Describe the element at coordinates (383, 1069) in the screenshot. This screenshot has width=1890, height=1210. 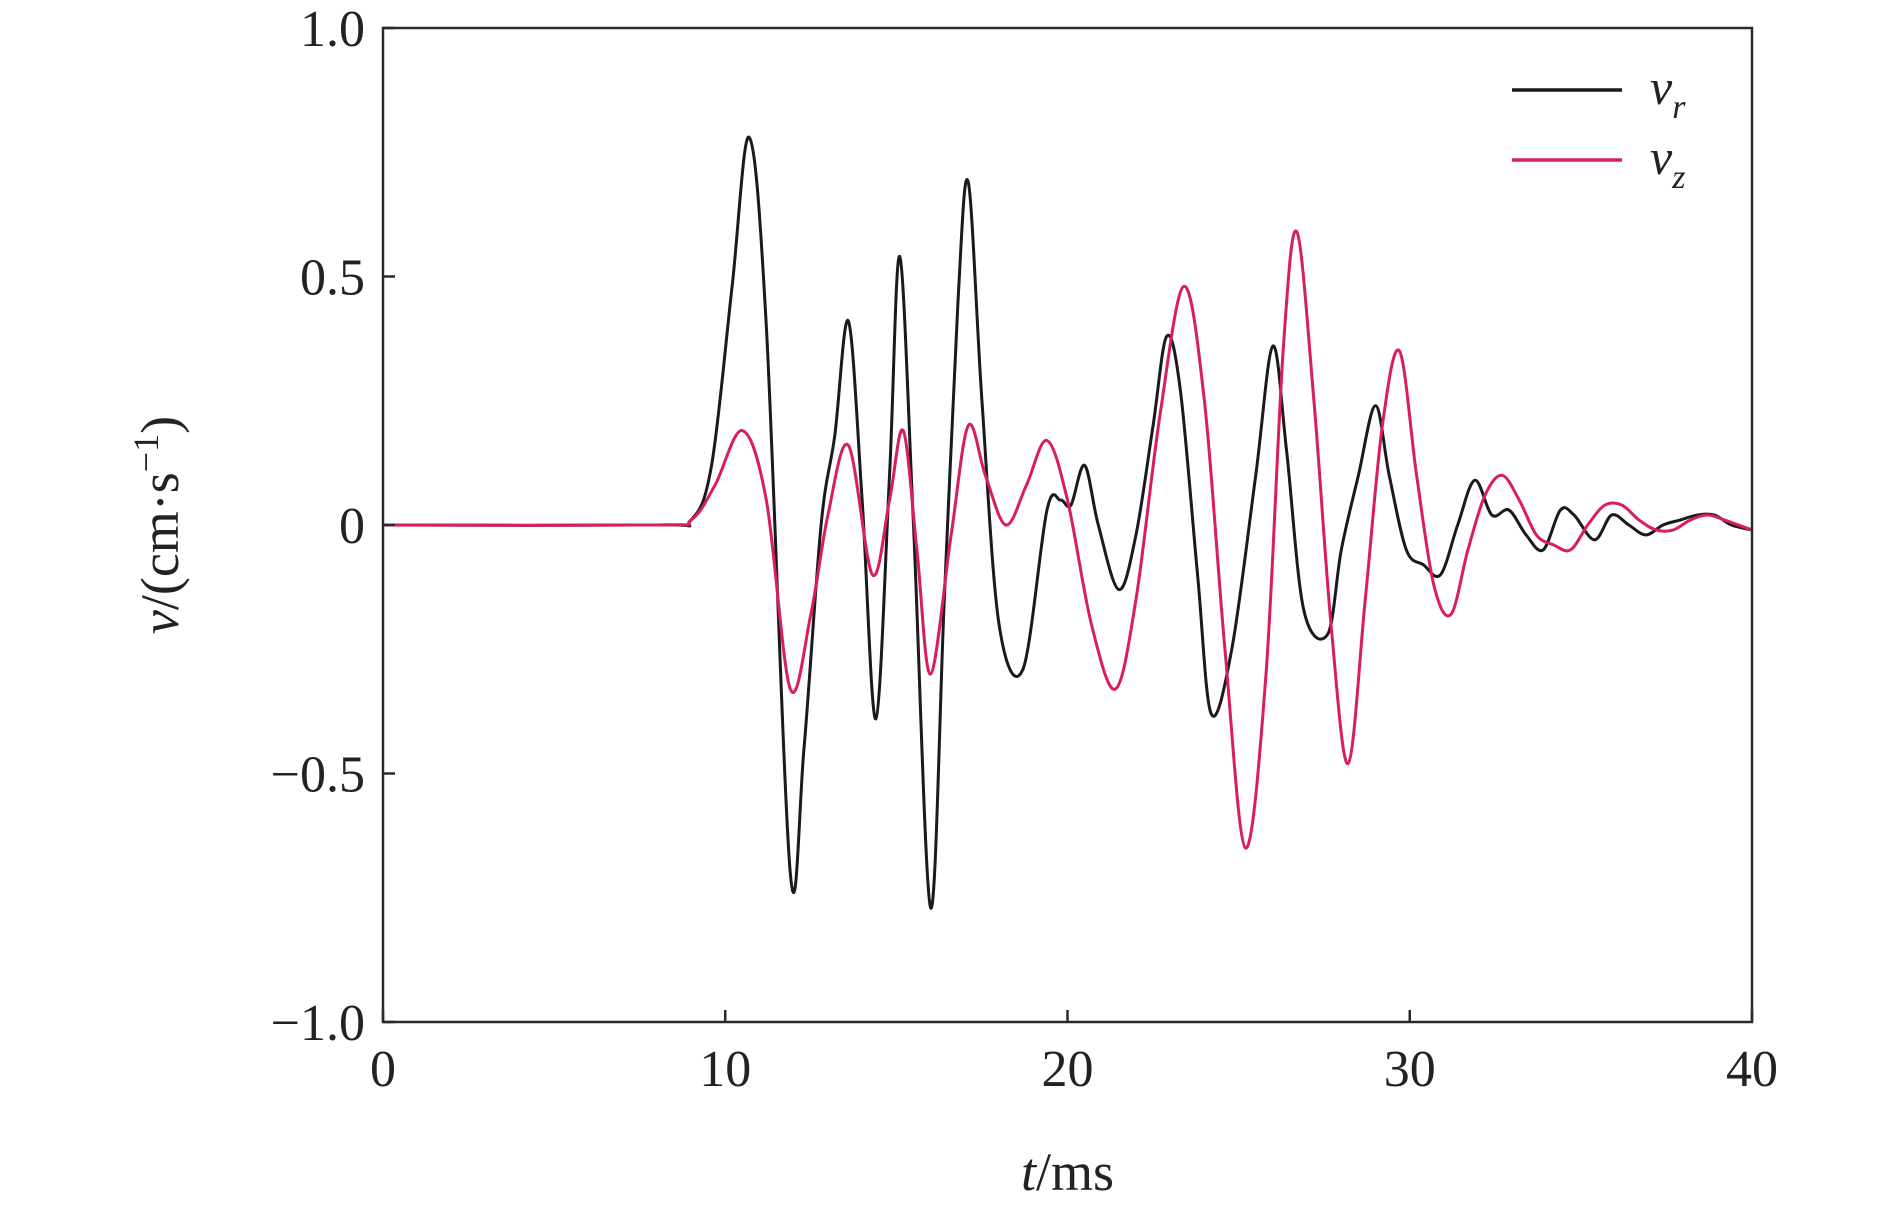
I see `x-tick-label: 0` at that location.